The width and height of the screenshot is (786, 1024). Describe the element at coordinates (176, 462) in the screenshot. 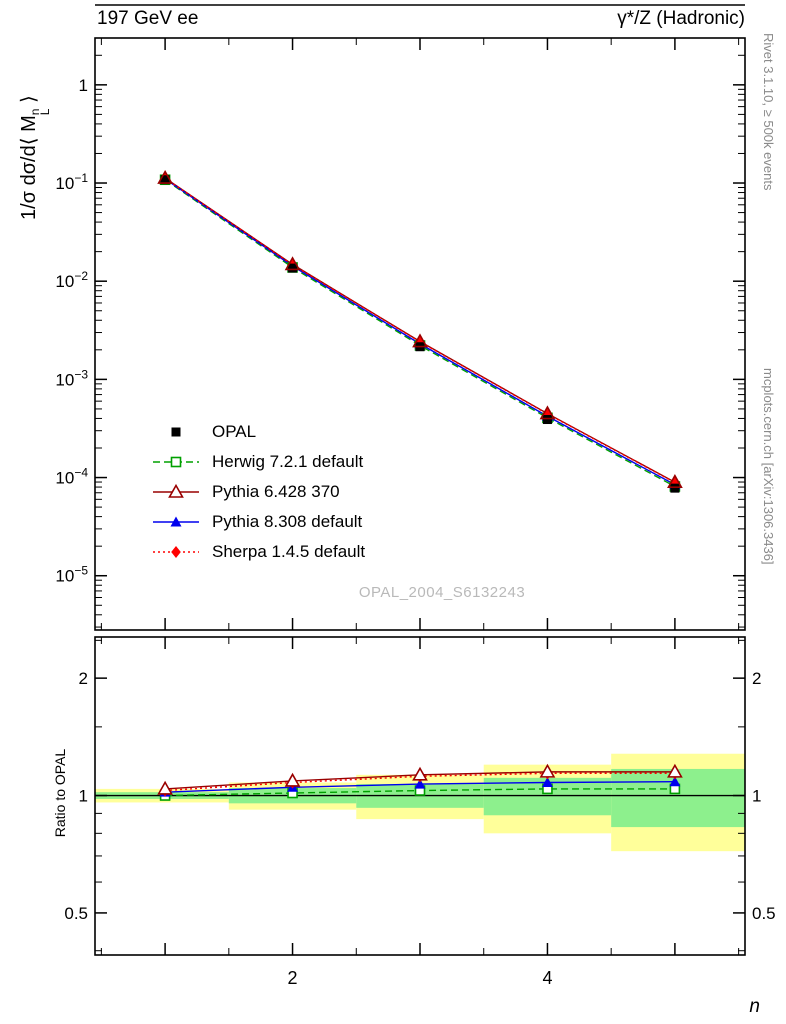

I see `legend-marker-open-square` at that location.